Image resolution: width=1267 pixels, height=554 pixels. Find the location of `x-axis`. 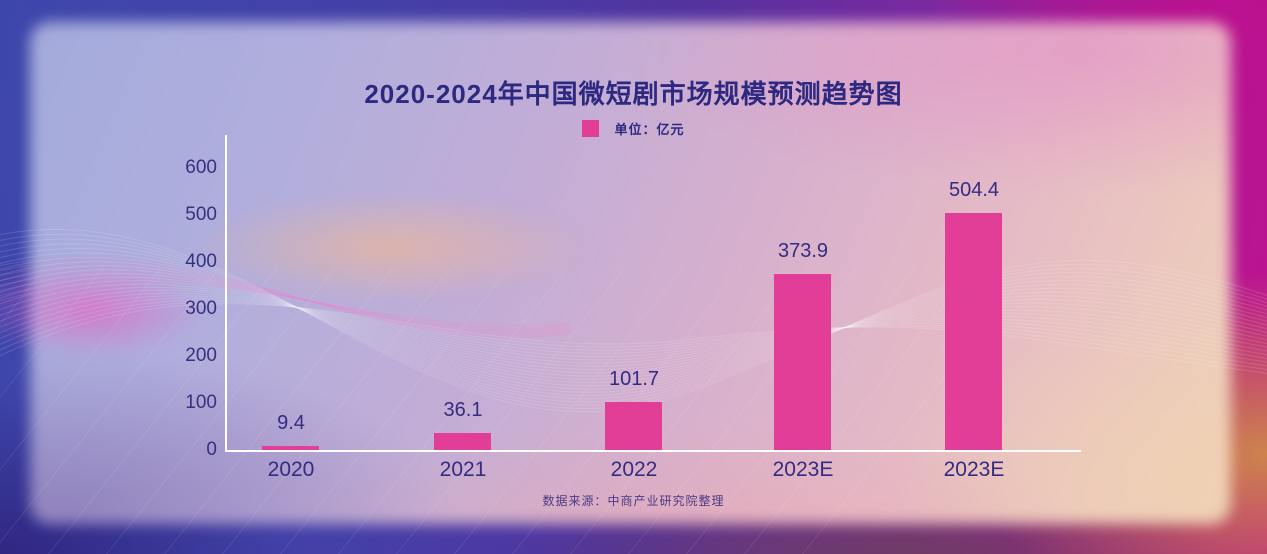

x-axis is located at coordinates (653, 451).